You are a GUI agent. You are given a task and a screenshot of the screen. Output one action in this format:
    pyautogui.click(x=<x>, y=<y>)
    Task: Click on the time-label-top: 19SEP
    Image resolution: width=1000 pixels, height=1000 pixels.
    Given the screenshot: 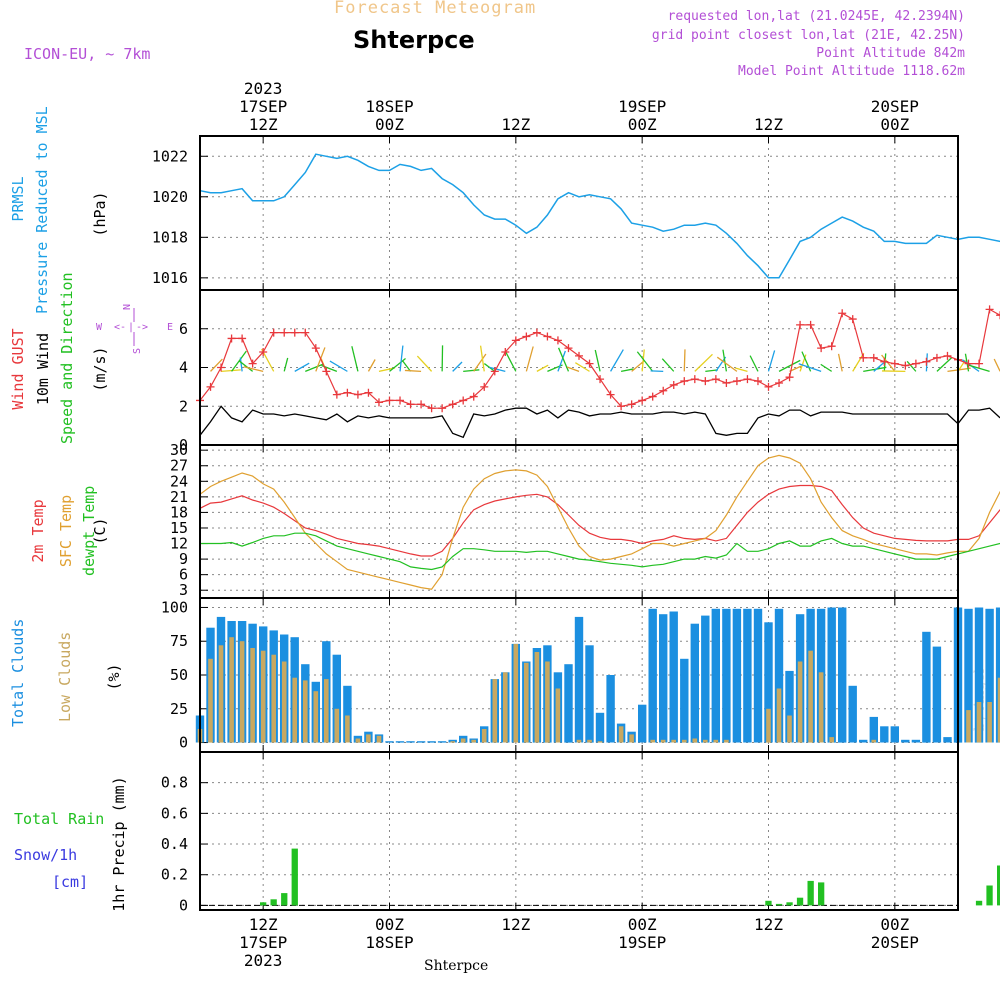 What is the action you would take?
    pyautogui.click(x=642, y=106)
    